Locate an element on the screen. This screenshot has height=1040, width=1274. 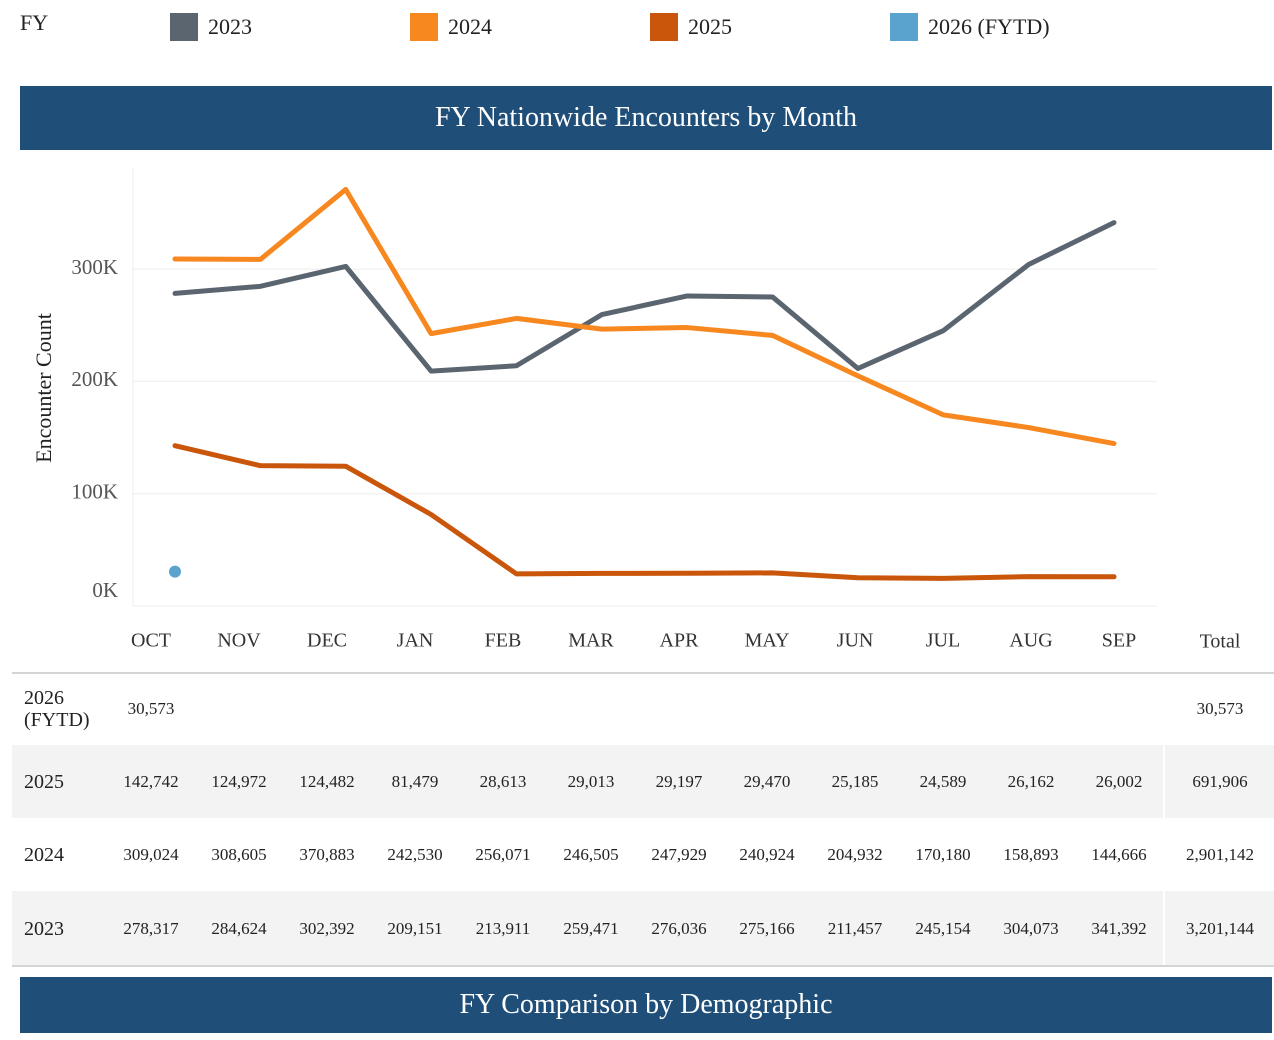
table-cell: 308,605 is located at coordinates (239, 854).